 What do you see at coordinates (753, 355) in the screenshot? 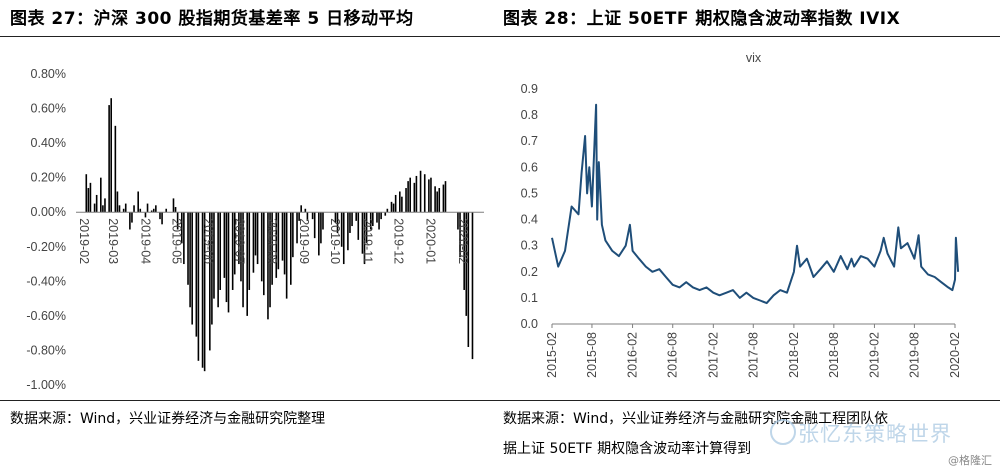
I see `x-tick-label: 2017-08` at bounding box center [753, 355].